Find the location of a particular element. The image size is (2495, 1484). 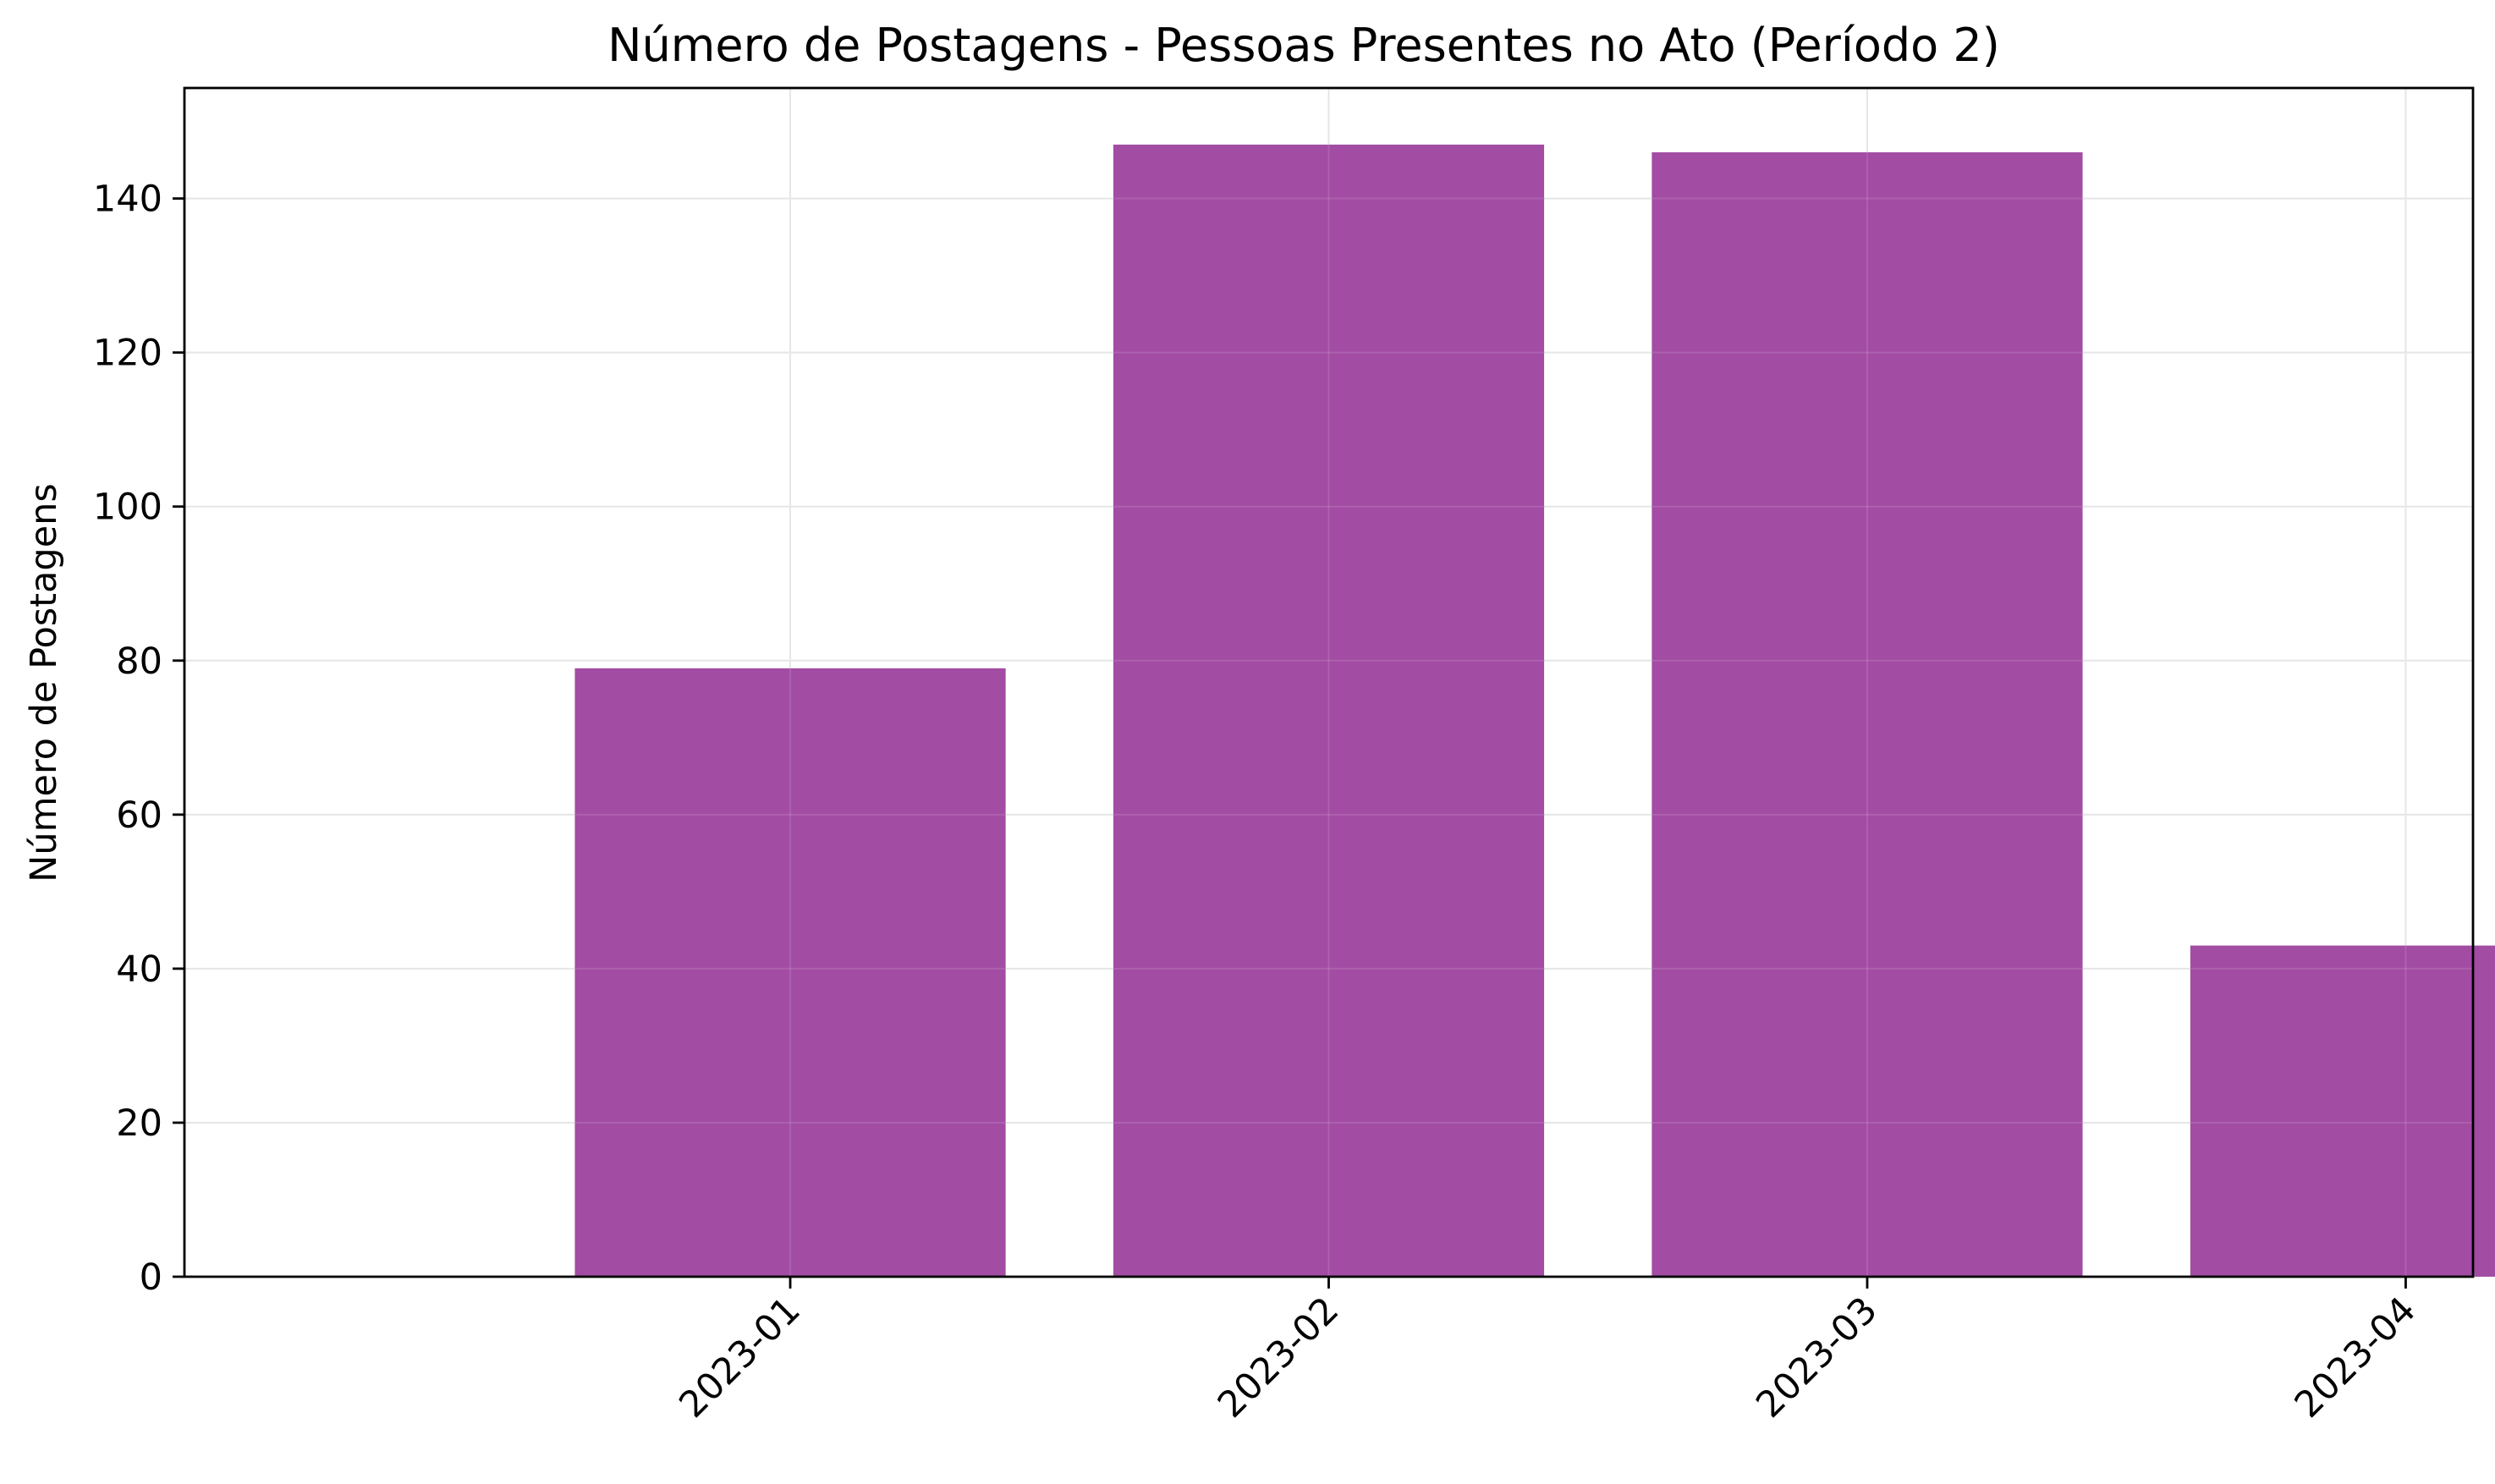

y-tick-label: 100 is located at coordinates (127, 507).